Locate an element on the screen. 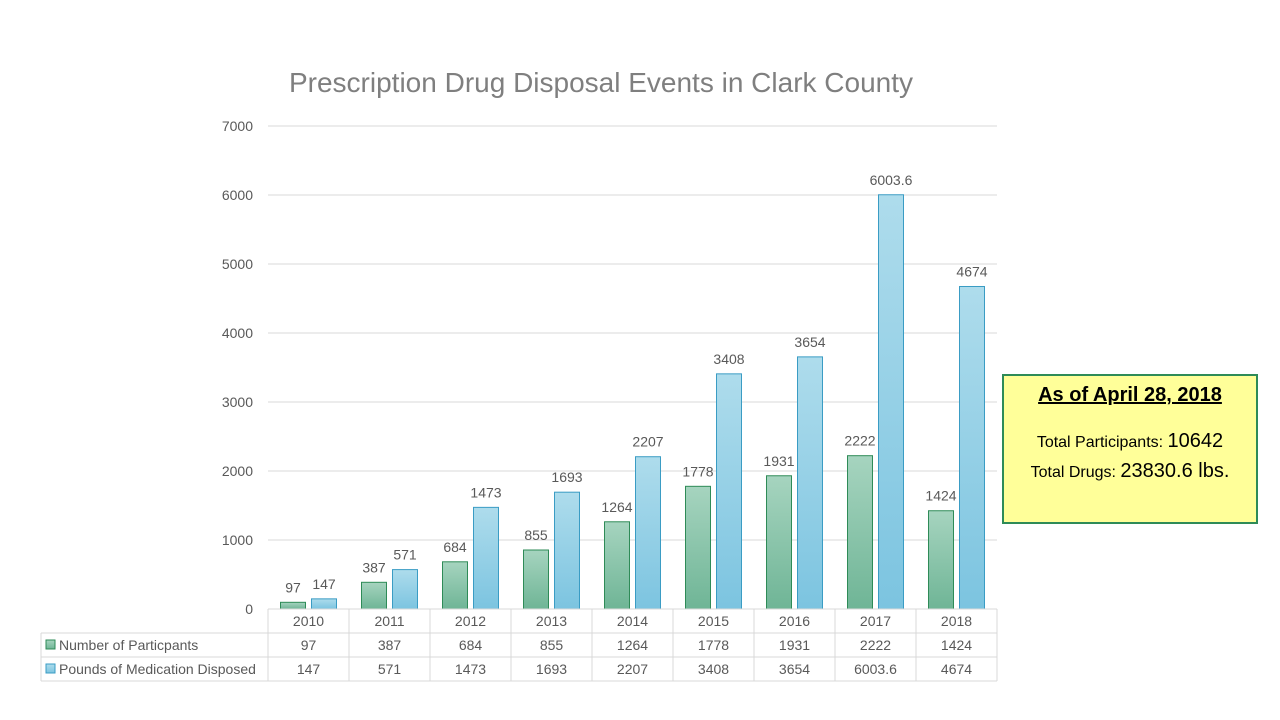 The width and height of the screenshot is (1280, 720). table-cell-pounds: 147 is located at coordinates (309, 669).